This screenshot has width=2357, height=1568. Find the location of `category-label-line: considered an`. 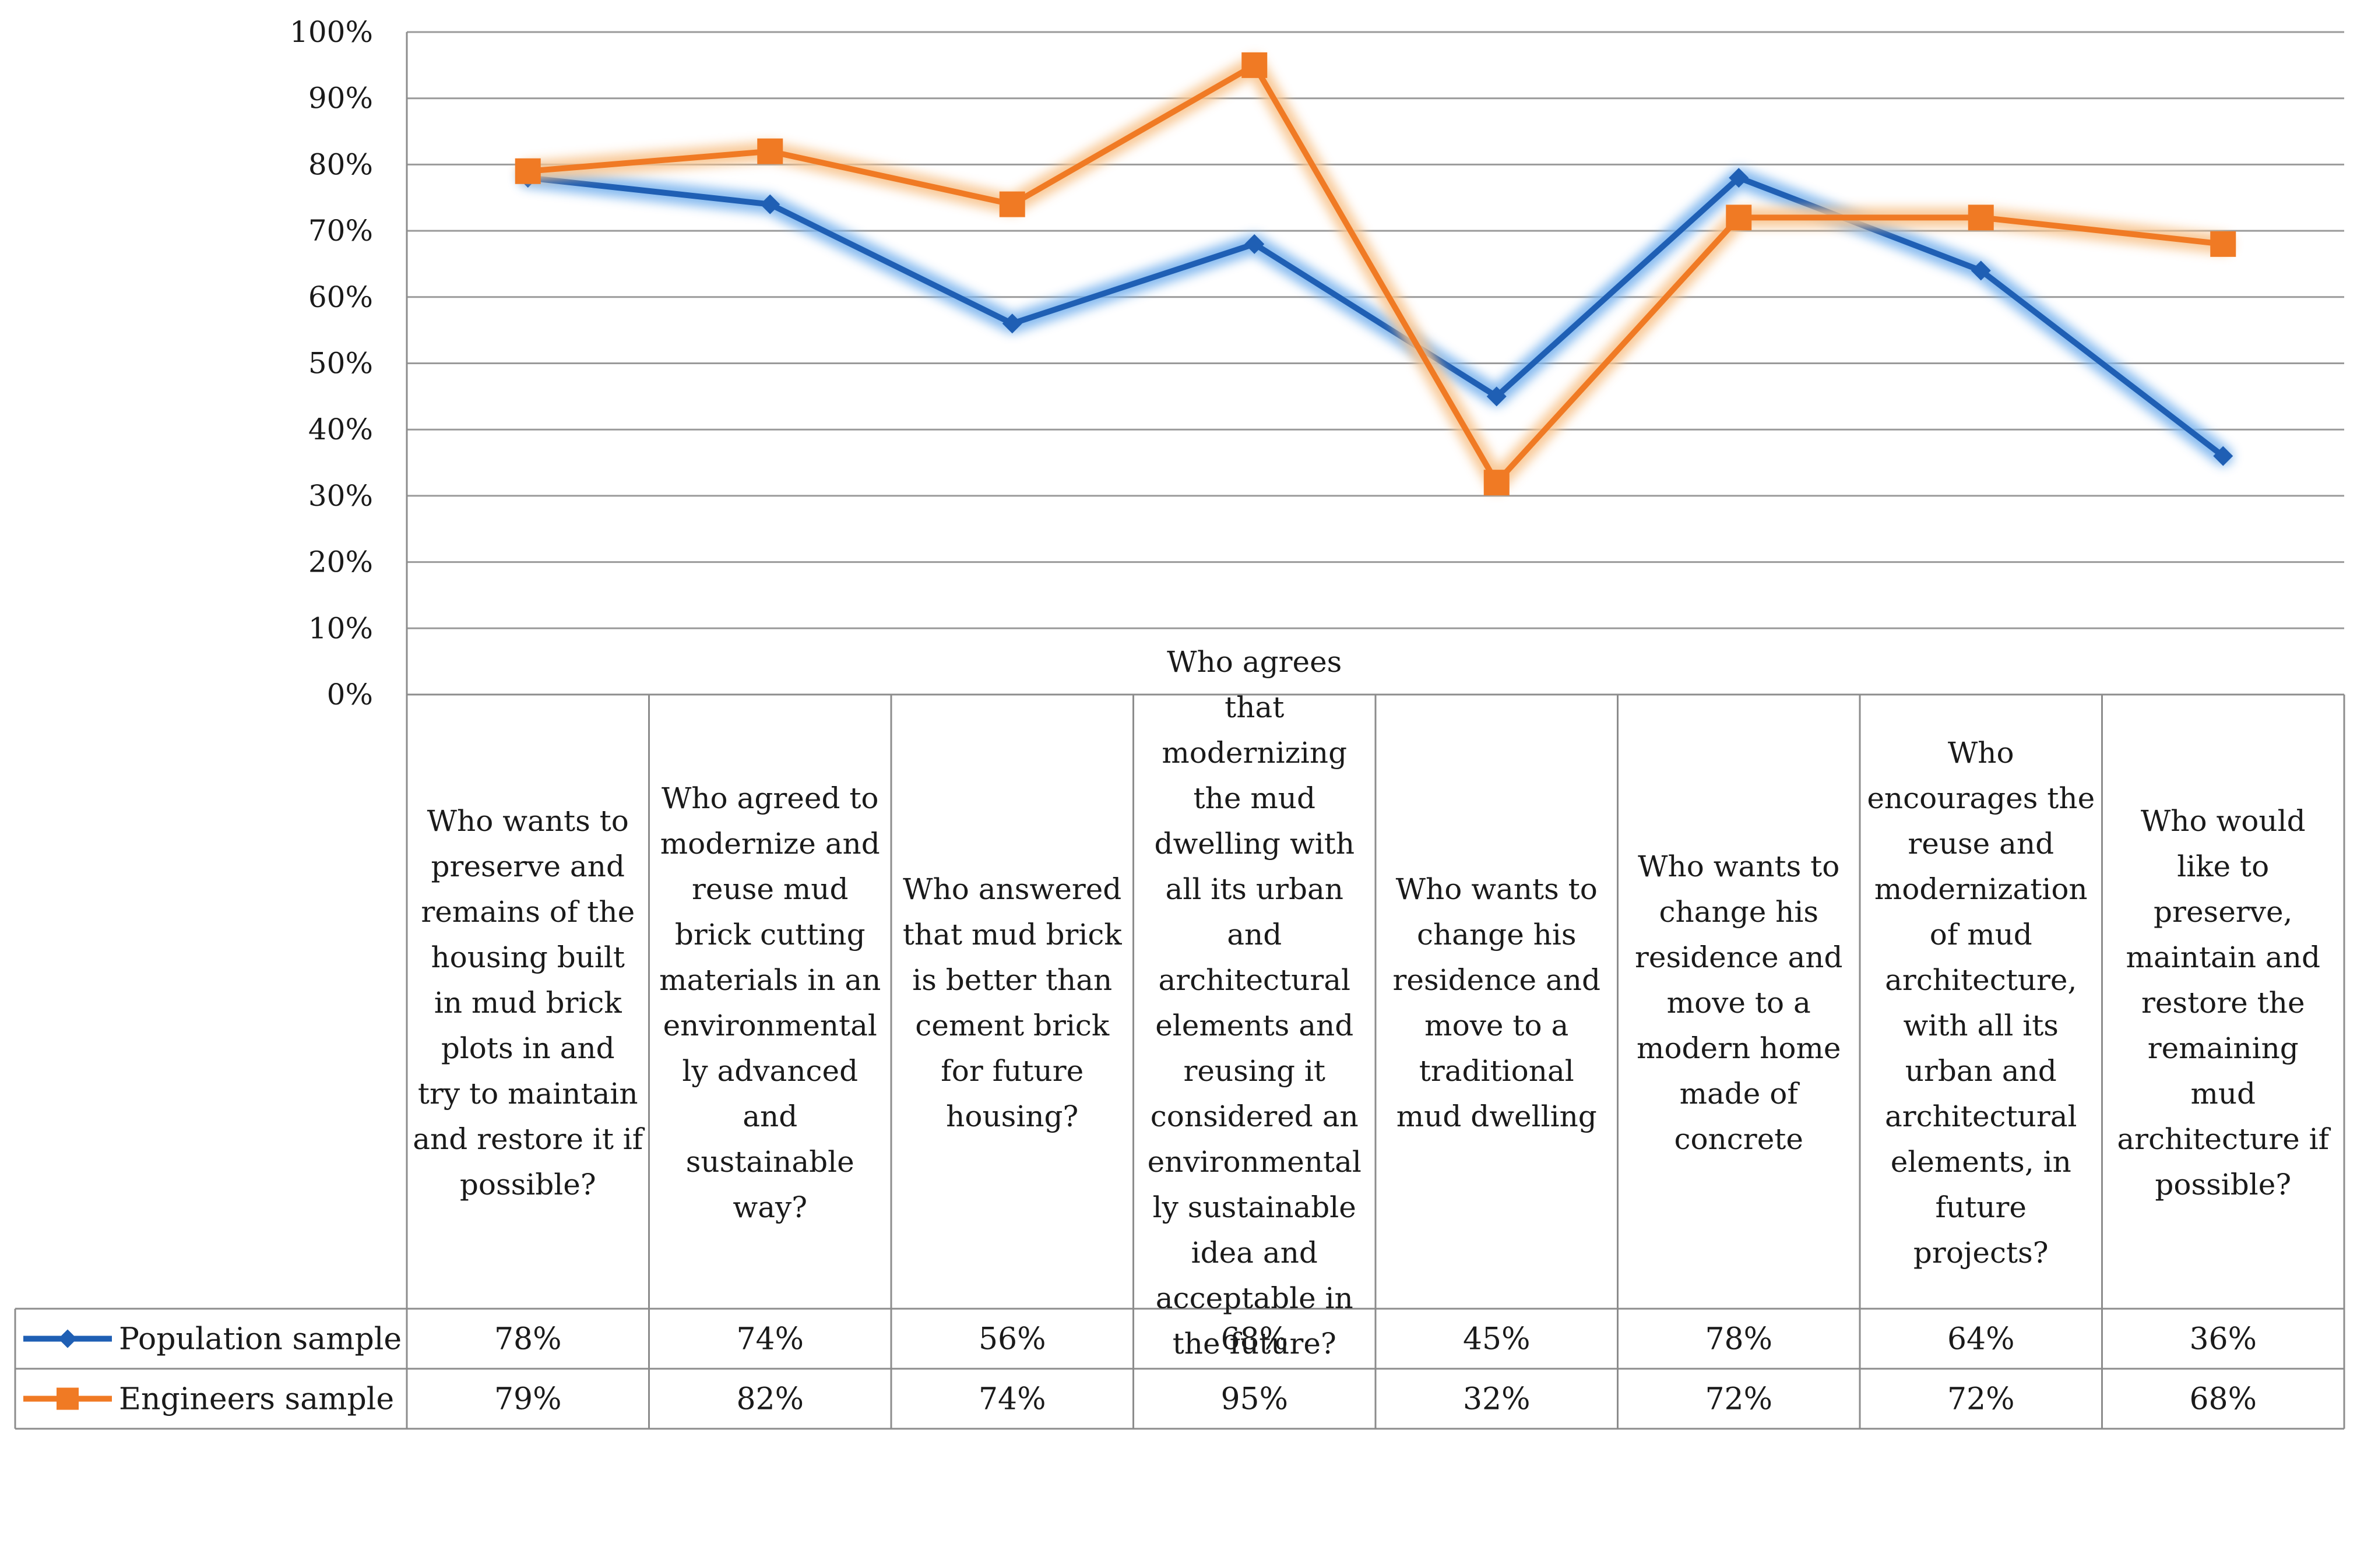

category-label-line: considered an is located at coordinates (1255, 1116).